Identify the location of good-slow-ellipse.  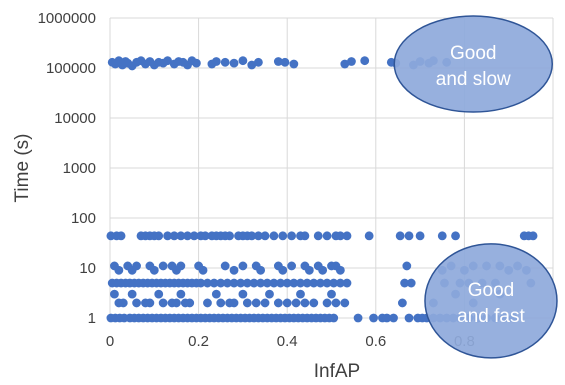
(473, 64).